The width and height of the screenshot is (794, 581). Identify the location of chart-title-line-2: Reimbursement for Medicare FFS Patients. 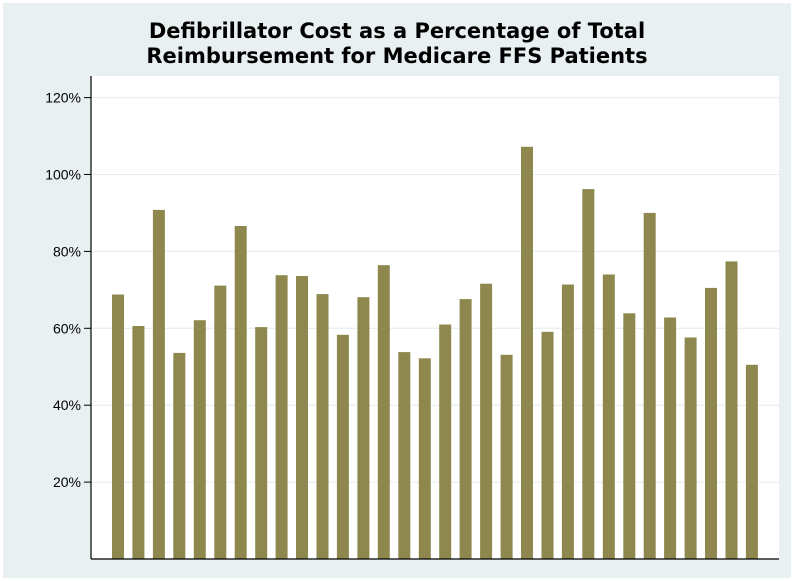
(397, 56).